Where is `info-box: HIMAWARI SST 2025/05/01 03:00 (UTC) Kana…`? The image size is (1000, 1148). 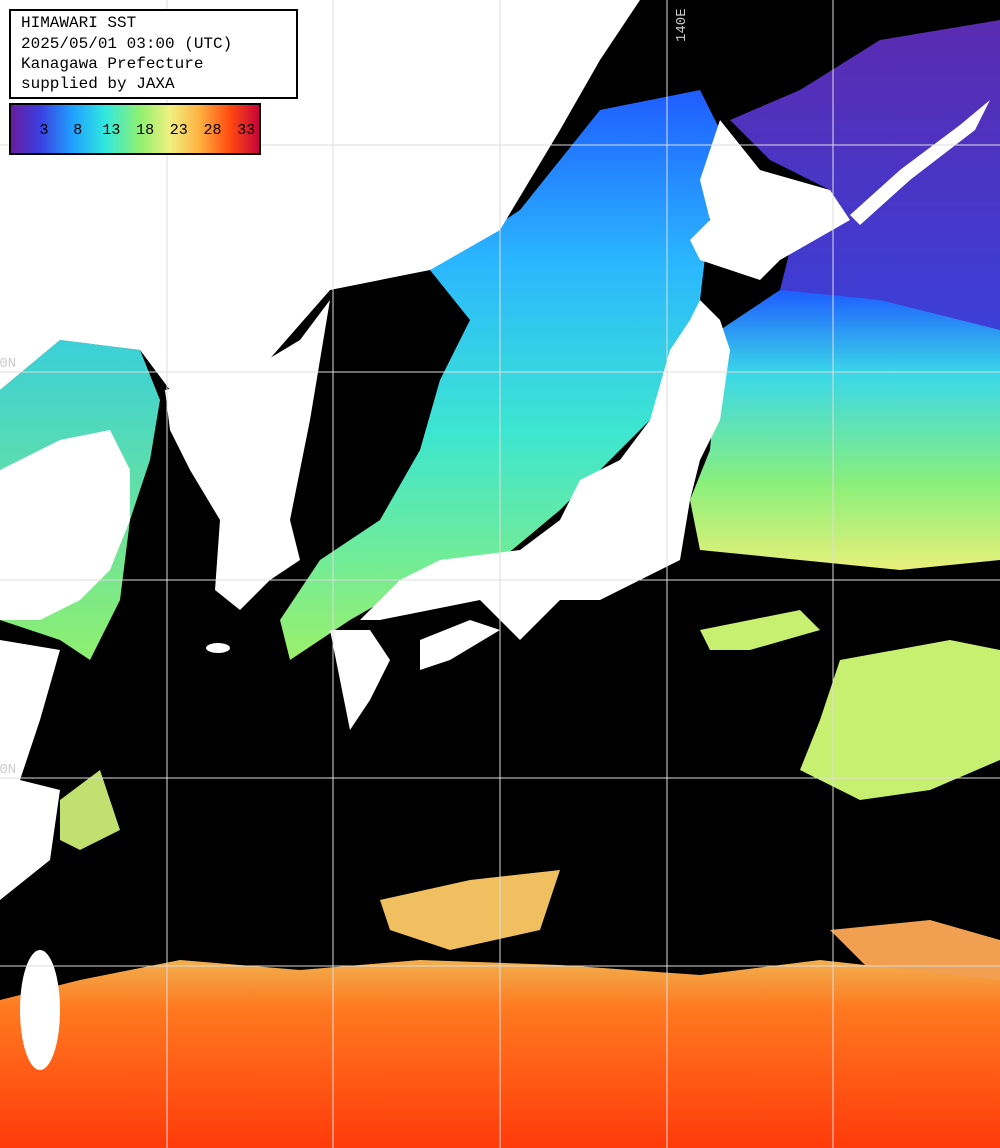 info-box: HIMAWARI SST 2025/05/01 03:00 (UTC) Kana… is located at coordinates (153, 54).